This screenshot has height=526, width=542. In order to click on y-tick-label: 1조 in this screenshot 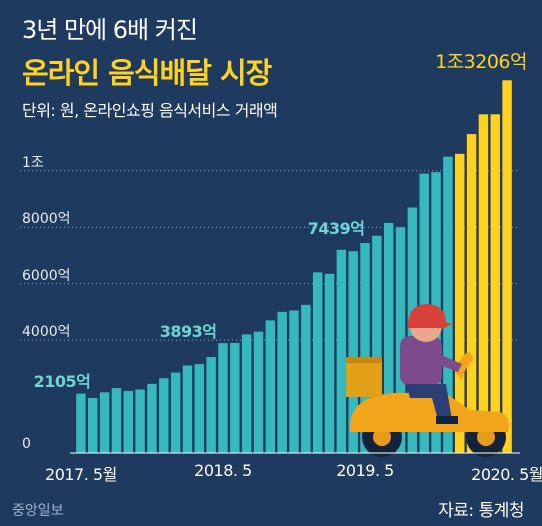, I will do `click(33, 162)`.